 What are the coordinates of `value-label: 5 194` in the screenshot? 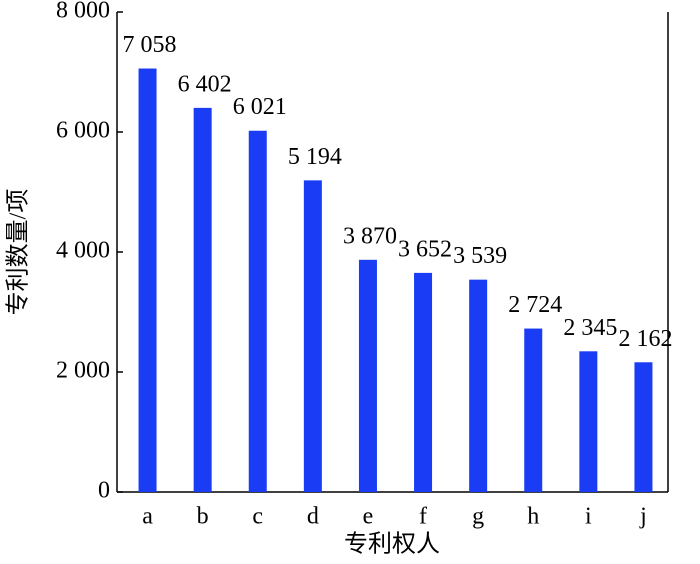 It's located at (315, 157).